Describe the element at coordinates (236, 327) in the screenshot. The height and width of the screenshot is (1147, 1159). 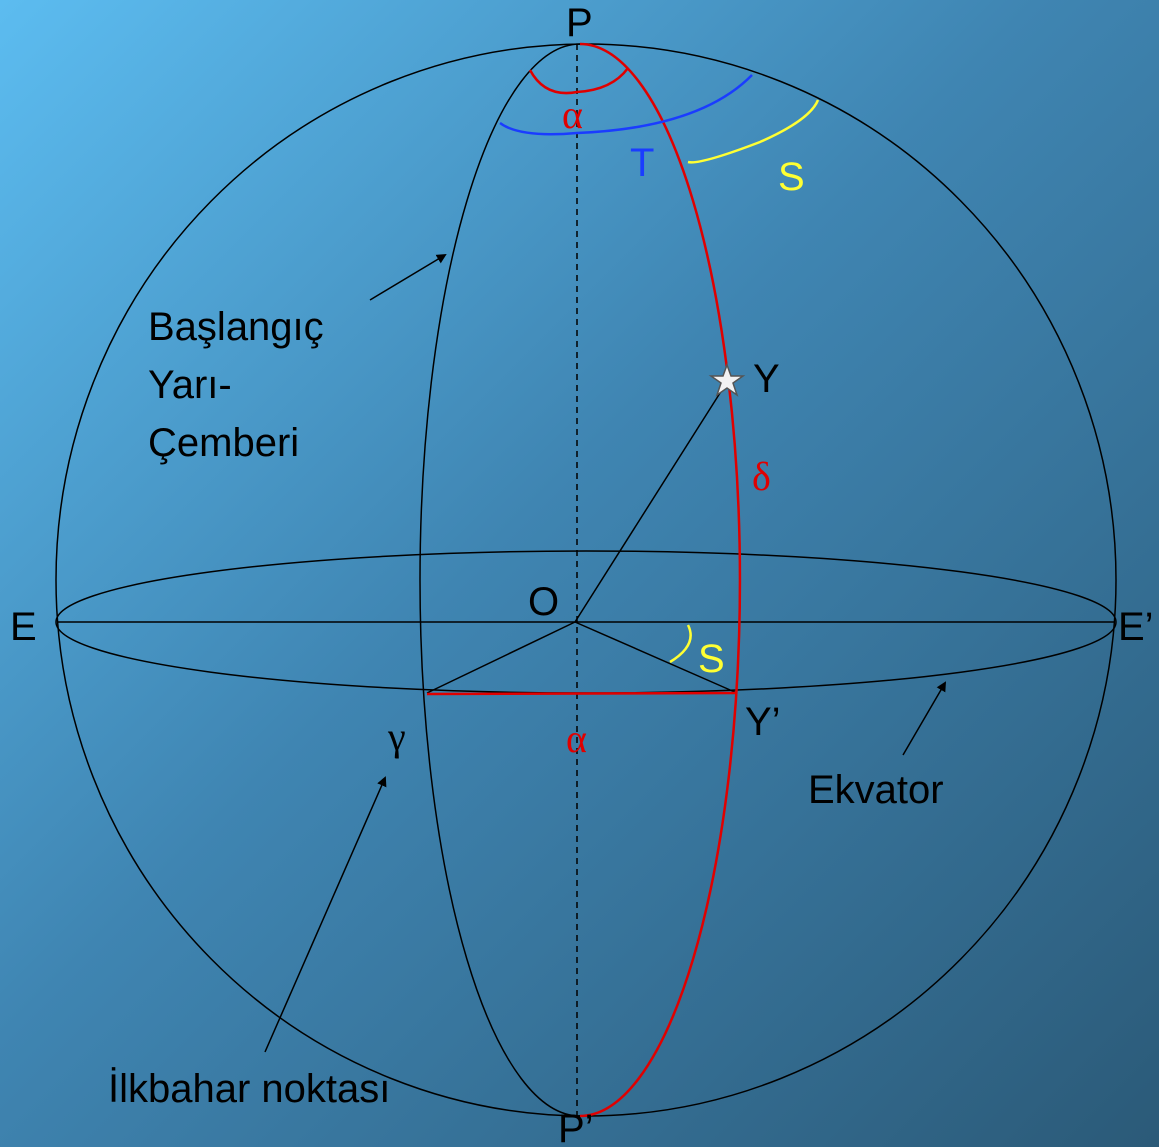
I see `label: Başlangıç` at that location.